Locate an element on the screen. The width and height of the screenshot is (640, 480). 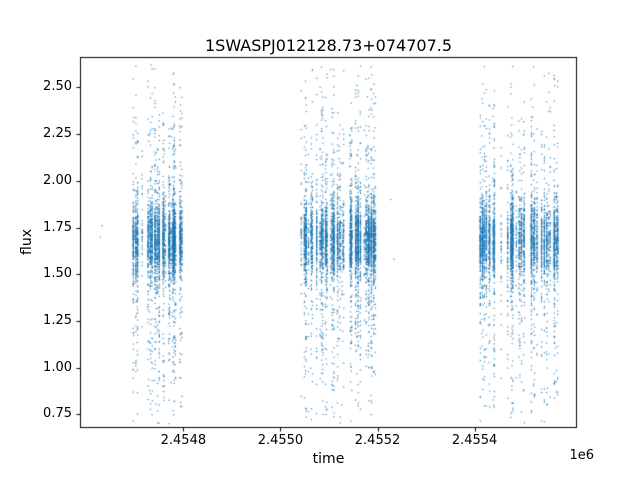
y-tick-label: 2.25 is located at coordinates (57, 134).